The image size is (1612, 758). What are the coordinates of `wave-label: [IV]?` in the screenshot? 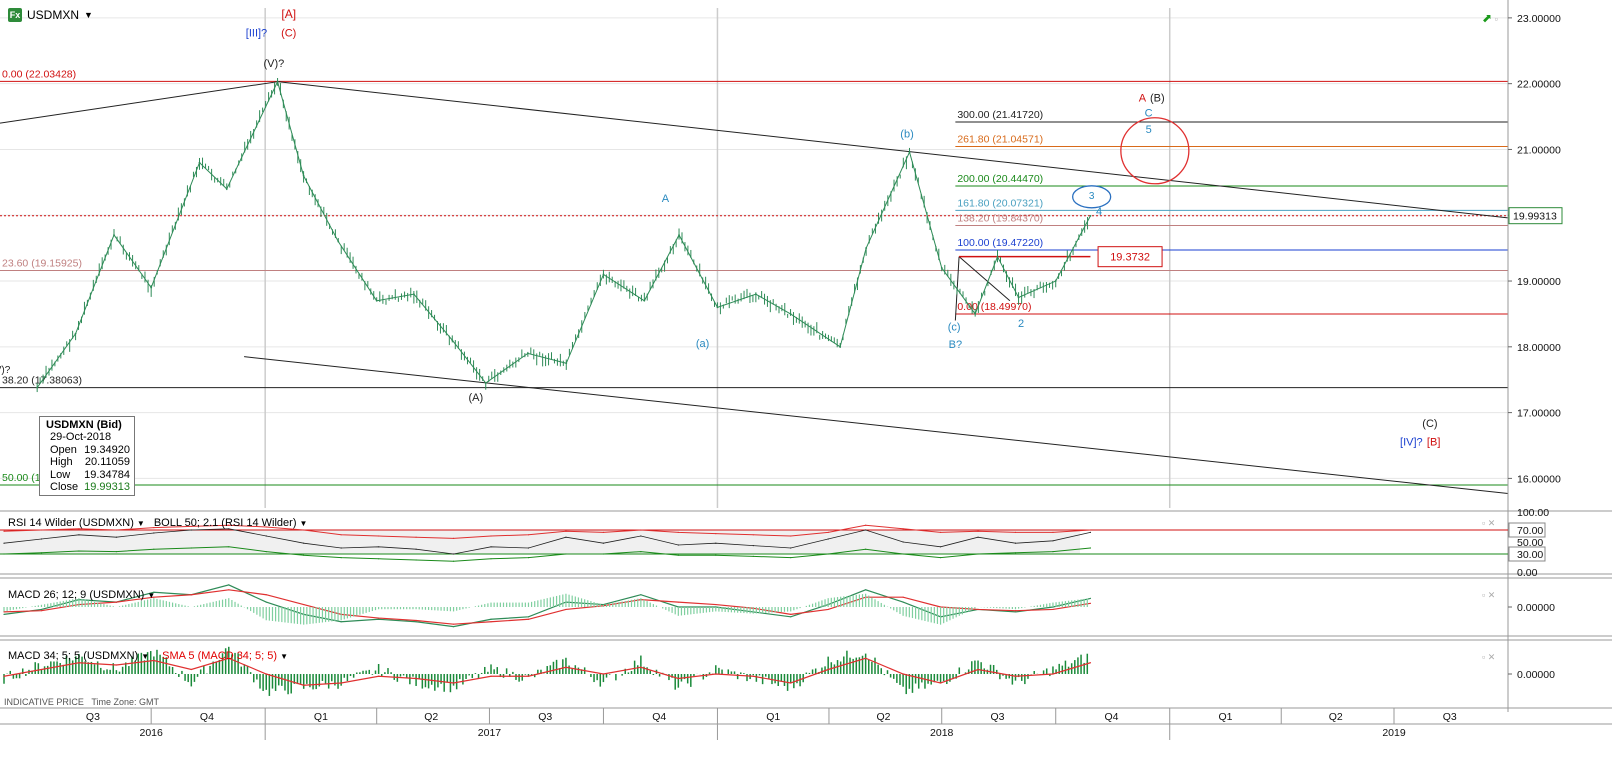 It's located at (1411, 443).